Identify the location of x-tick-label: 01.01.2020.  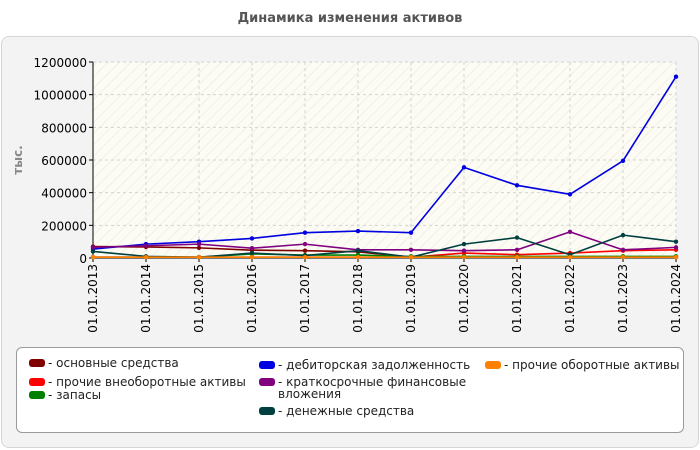
(464, 298).